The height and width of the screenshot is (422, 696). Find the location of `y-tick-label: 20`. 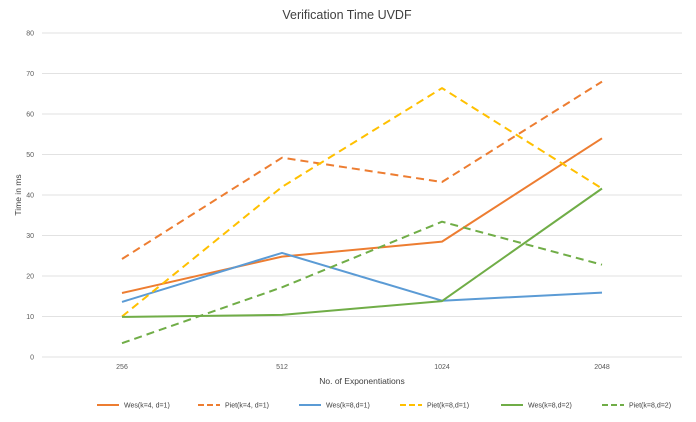

y-tick-label: 20 is located at coordinates (30, 277).